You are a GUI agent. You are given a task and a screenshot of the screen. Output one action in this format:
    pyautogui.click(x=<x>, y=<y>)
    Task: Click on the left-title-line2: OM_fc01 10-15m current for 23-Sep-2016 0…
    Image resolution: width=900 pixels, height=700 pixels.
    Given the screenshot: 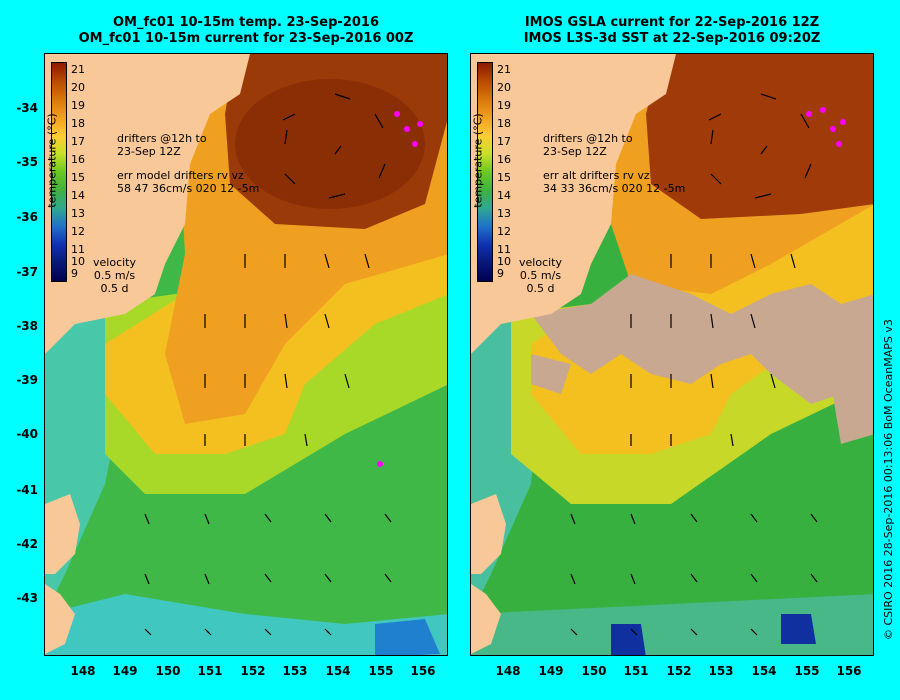 What is the action you would take?
    pyautogui.click(x=246, y=38)
    